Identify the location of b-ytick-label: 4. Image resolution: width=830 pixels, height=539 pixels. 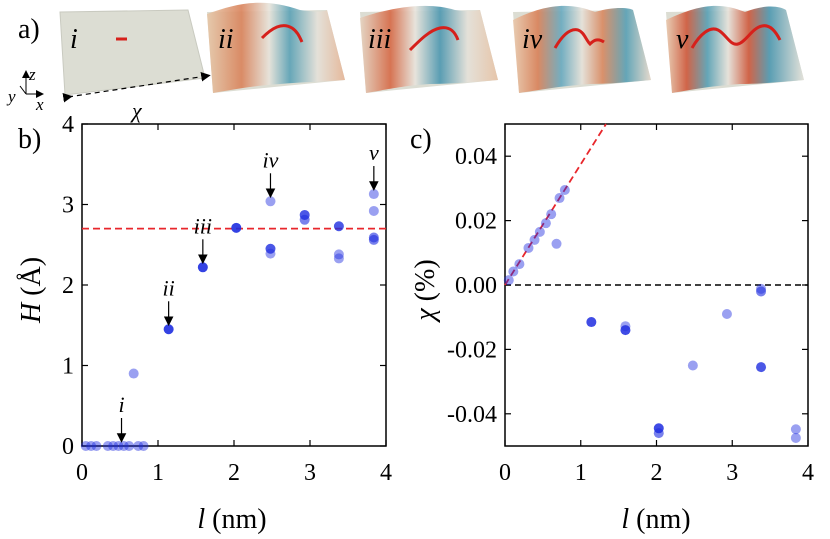
(68, 125).